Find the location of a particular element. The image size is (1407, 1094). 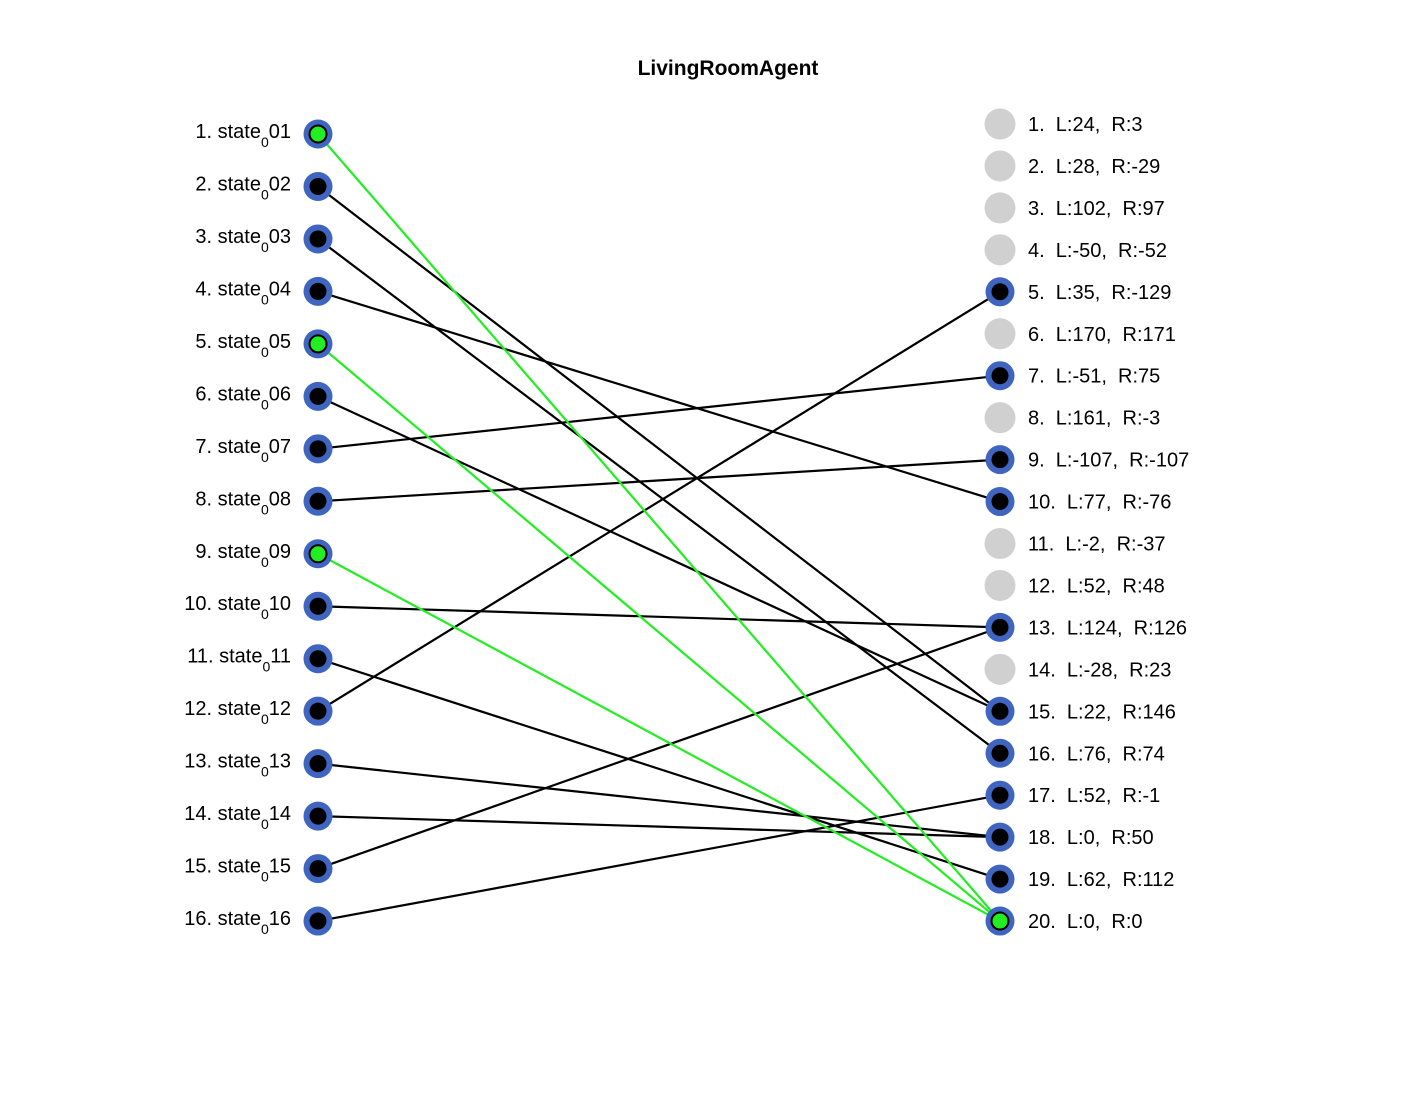

left-node-suffix: 07 is located at coordinates (280, 447).